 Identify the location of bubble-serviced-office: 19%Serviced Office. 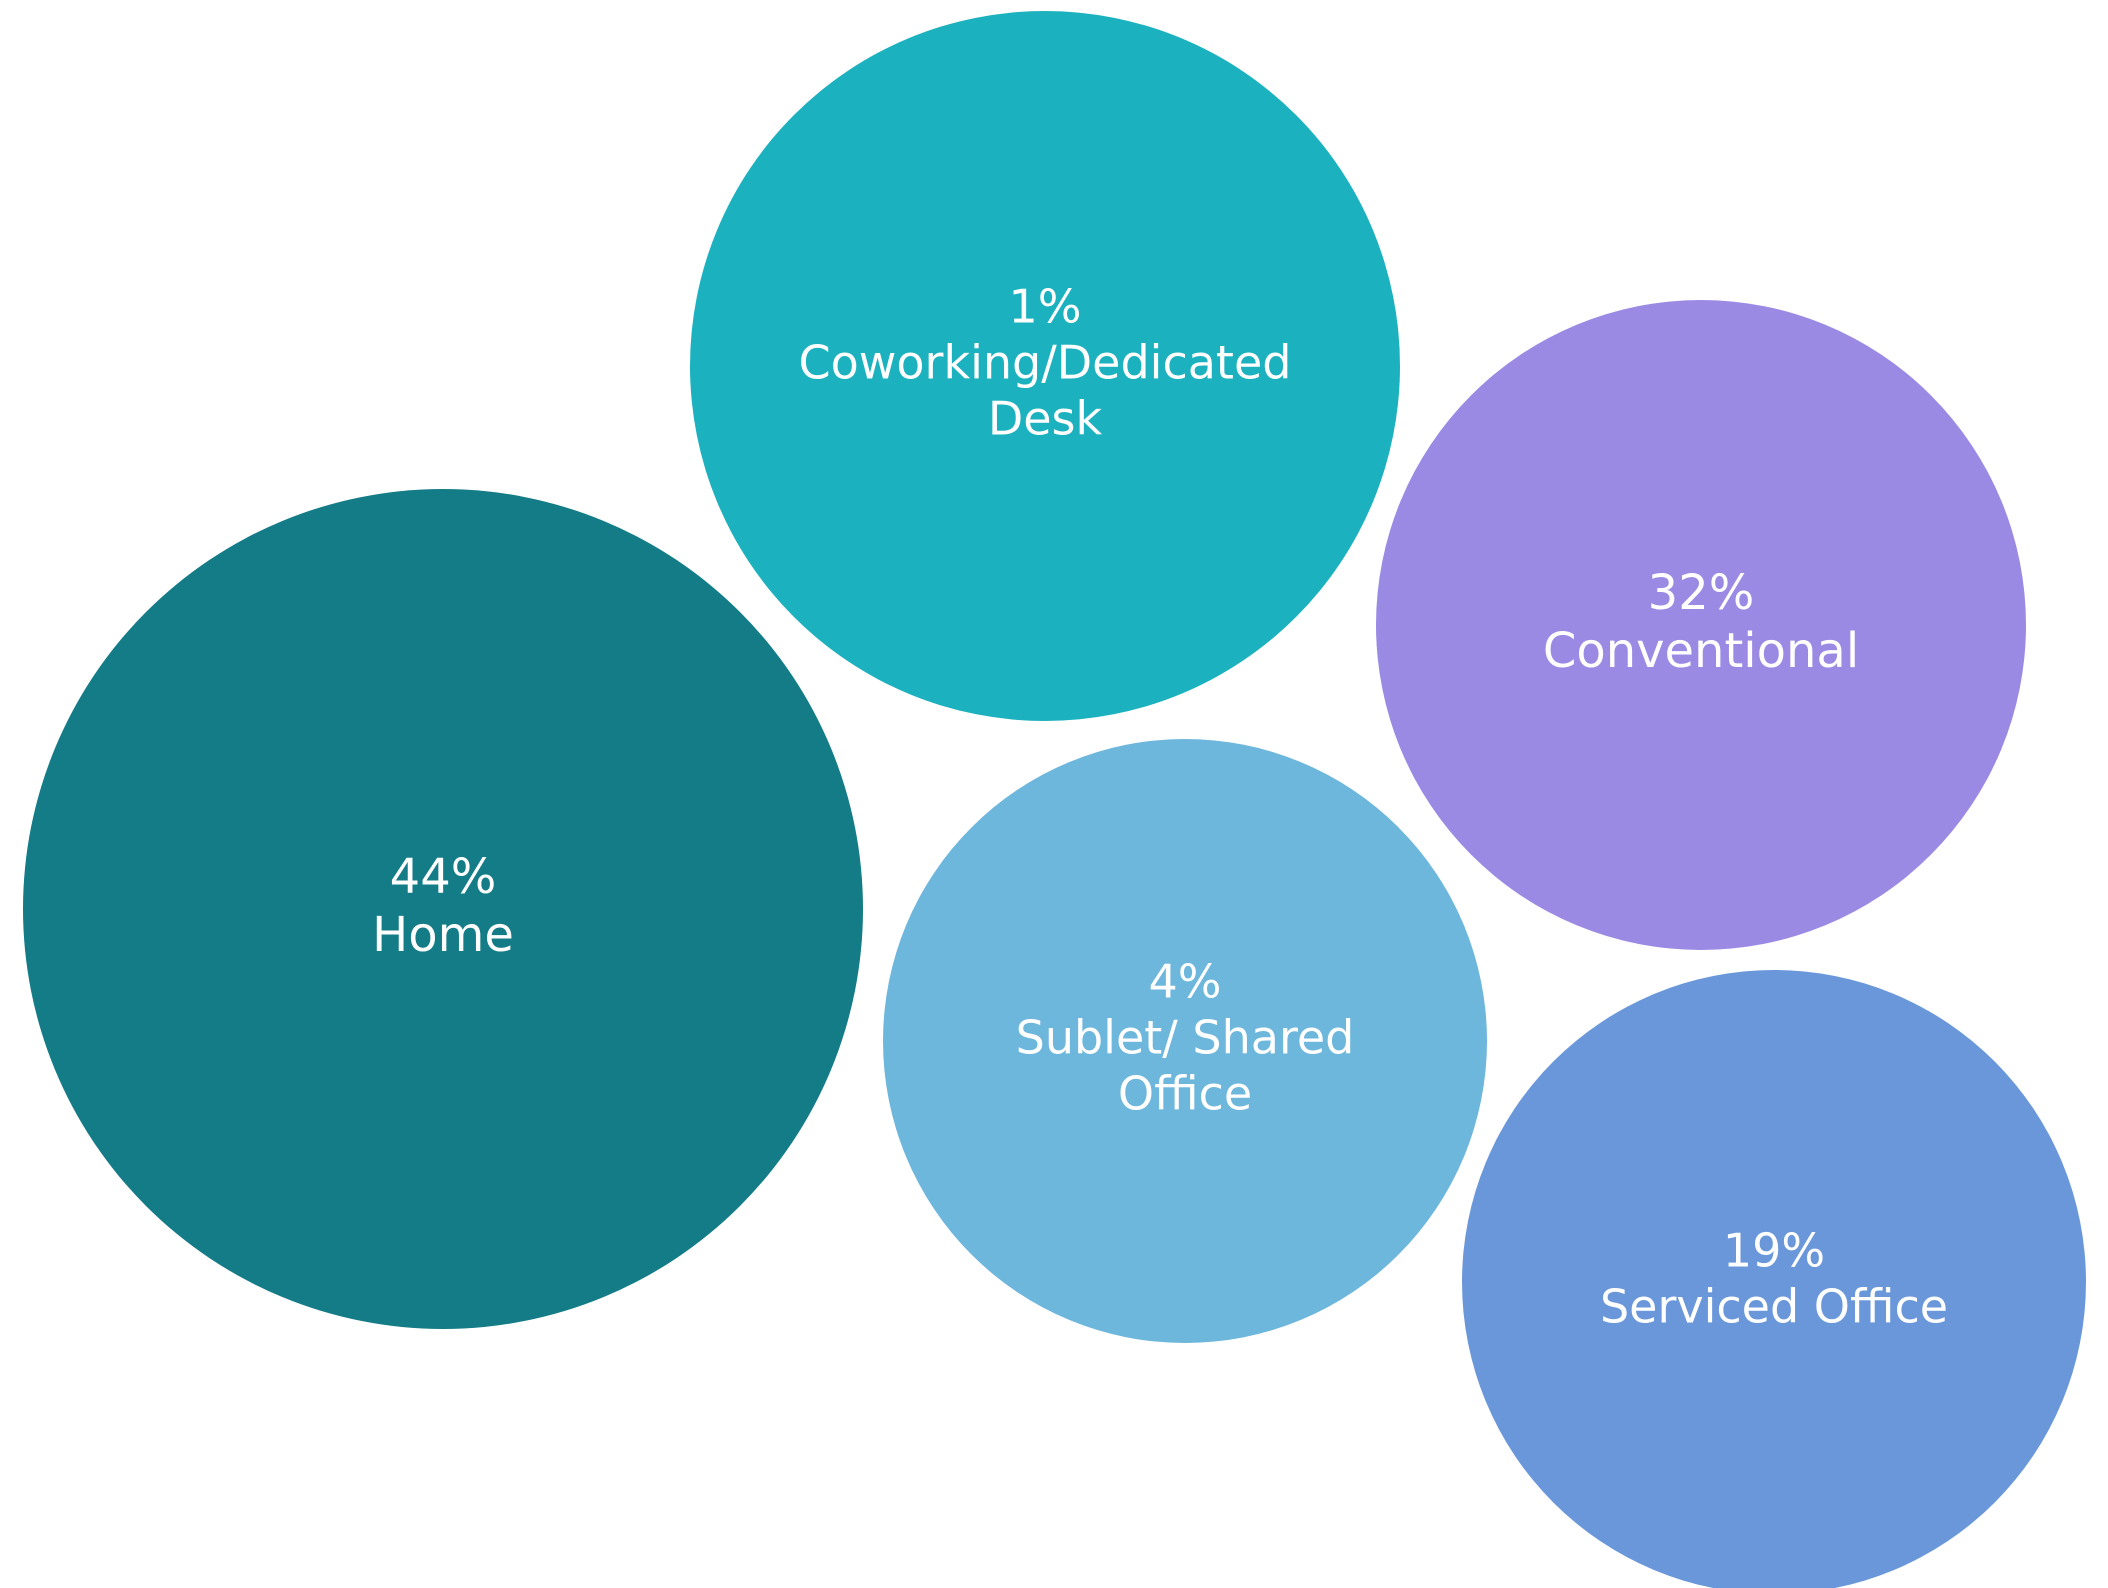
(1774, 1279).